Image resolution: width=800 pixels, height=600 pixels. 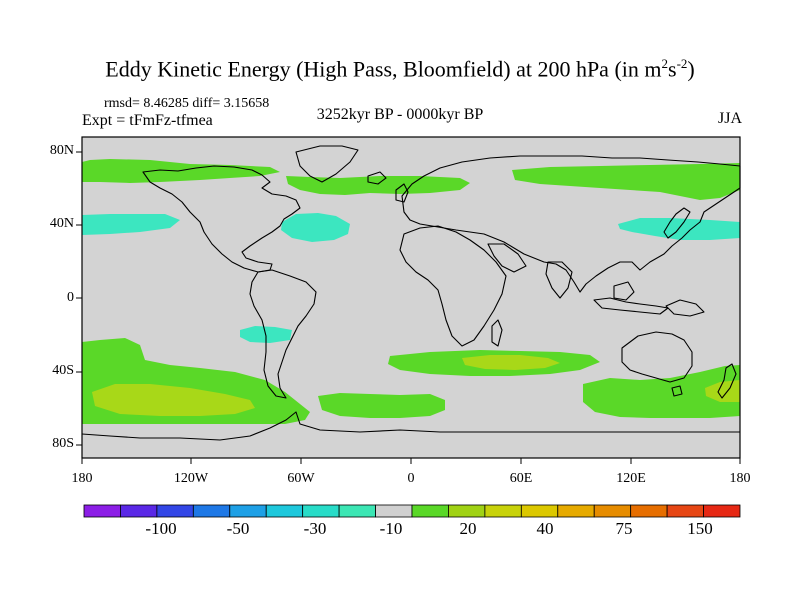 I want to click on lon-label-120e: 120E, so click(x=631, y=478).